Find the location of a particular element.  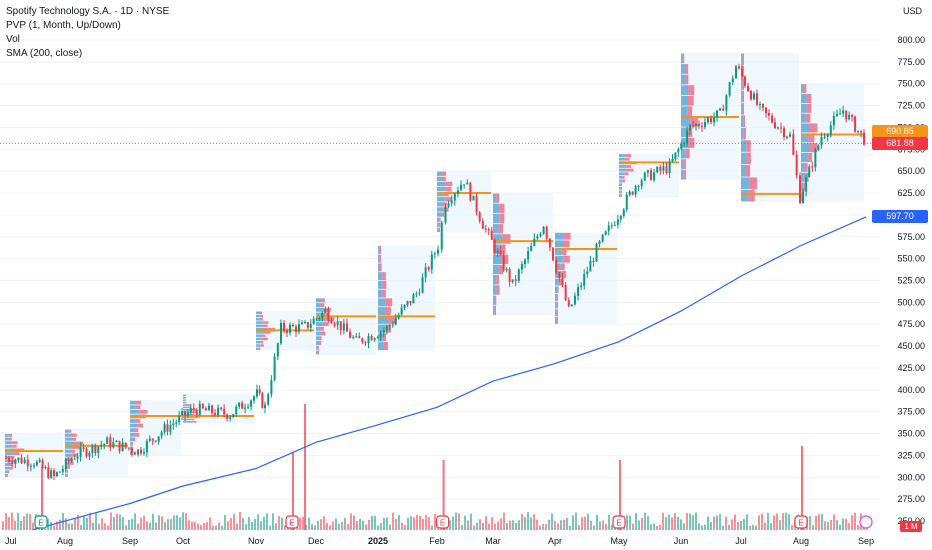

earnings-event-label: E is located at coordinates (40, 523).